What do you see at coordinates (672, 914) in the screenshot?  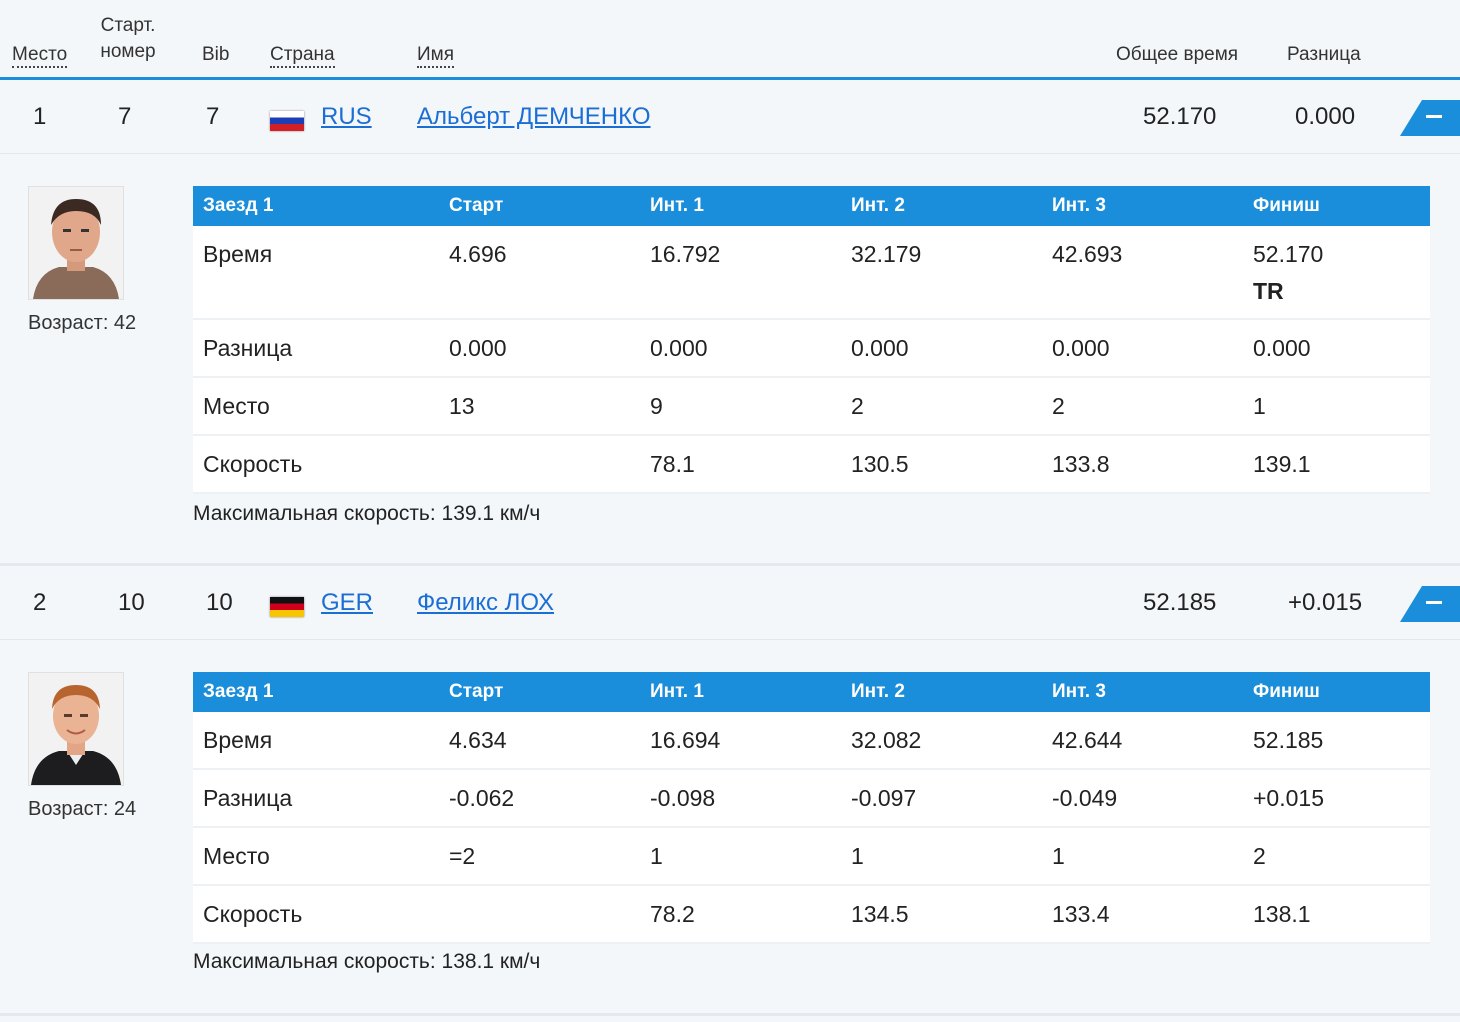 I see `table-cell: 78.2` at bounding box center [672, 914].